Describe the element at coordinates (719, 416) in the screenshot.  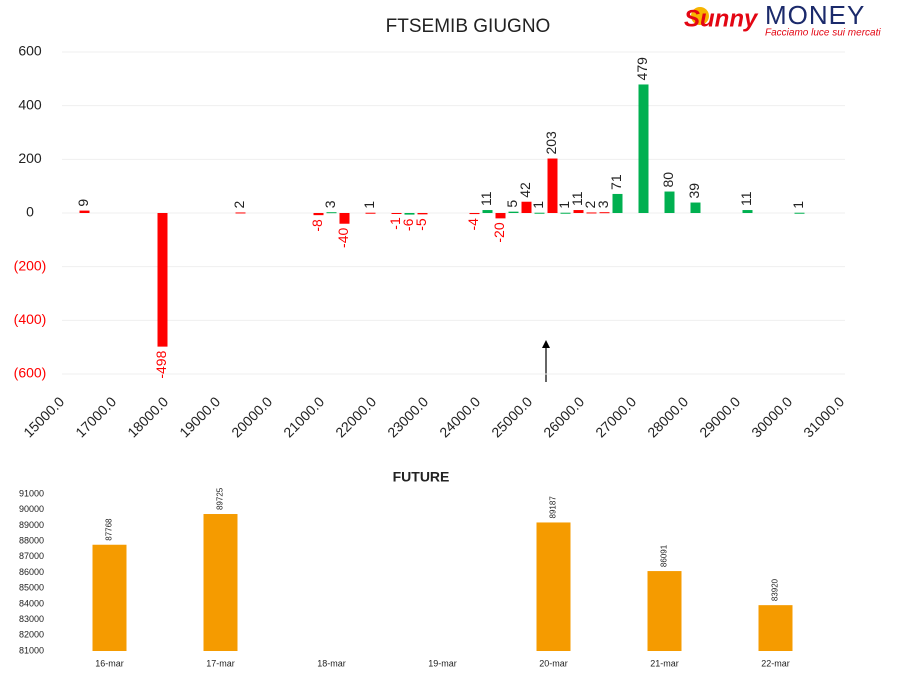
I see `x-tick-label: 29000.0` at that location.